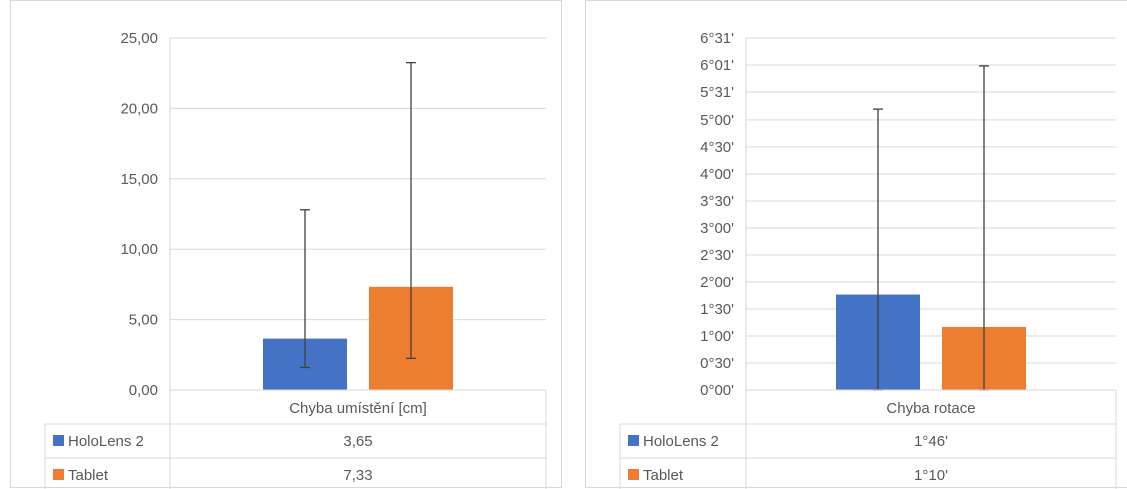 The width and height of the screenshot is (1127, 489). What do you see at coordinates (717, 201) in the screenshot?
I see `y-tick-label: 3°30'` at bounding box center [717, 201].